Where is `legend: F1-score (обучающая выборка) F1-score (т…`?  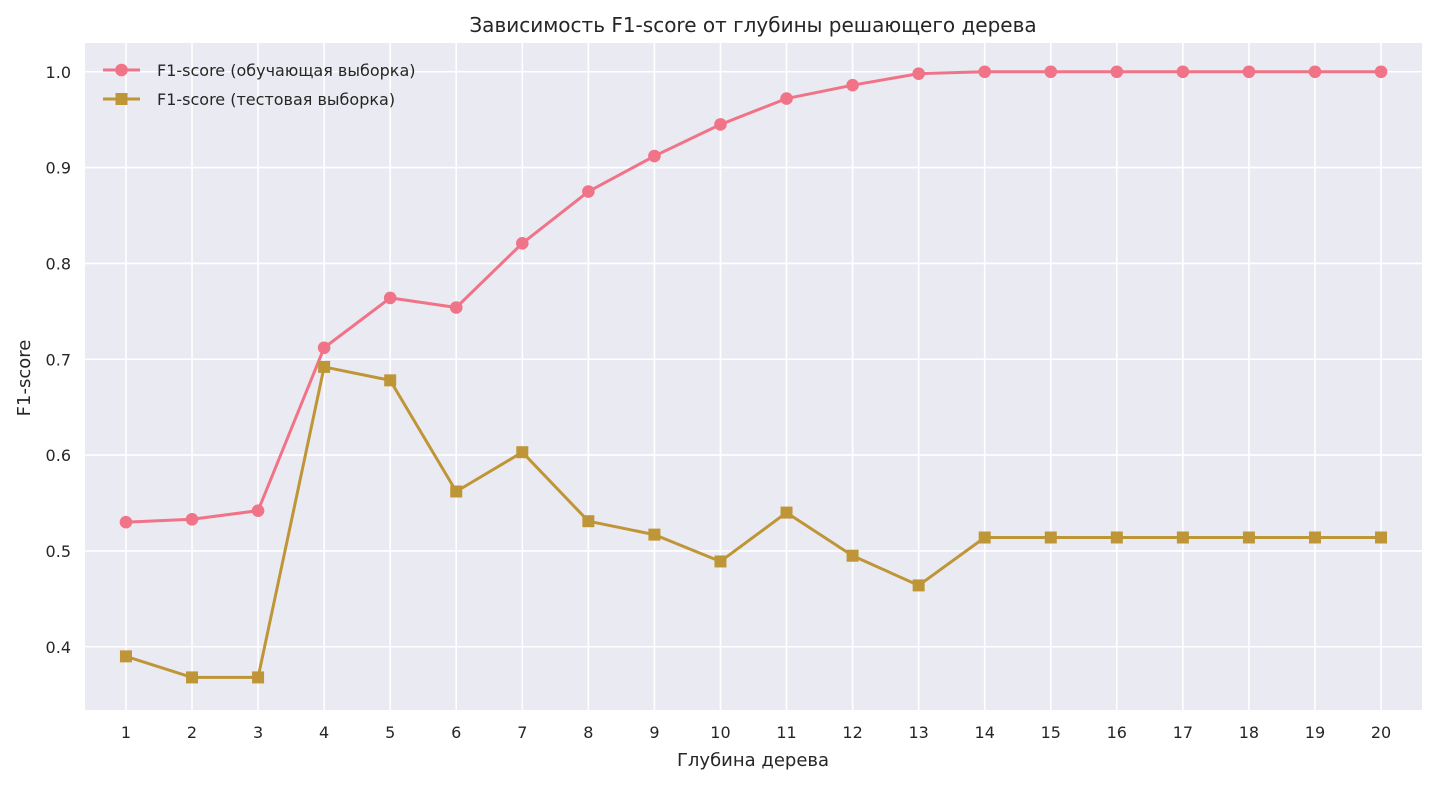 legend: F1-score (обучающая выборка) F1-score (т… is located at coordinates (259, 85).